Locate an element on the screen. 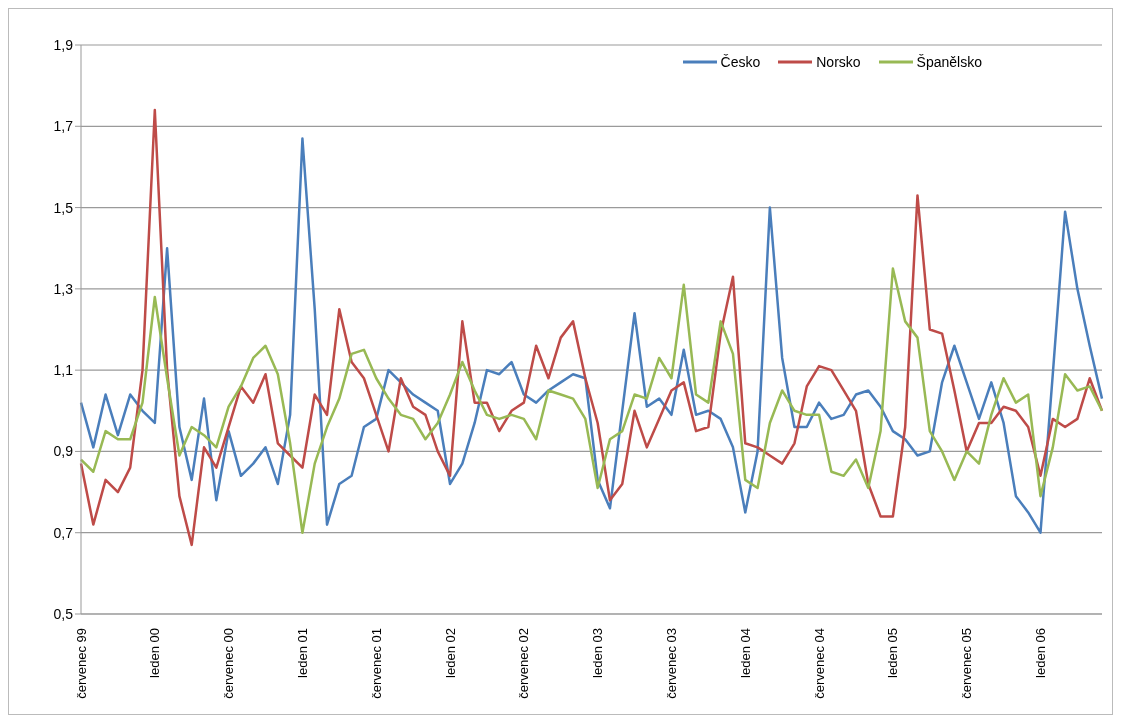  legend-label: Česko is located at coordinates (740, 62).